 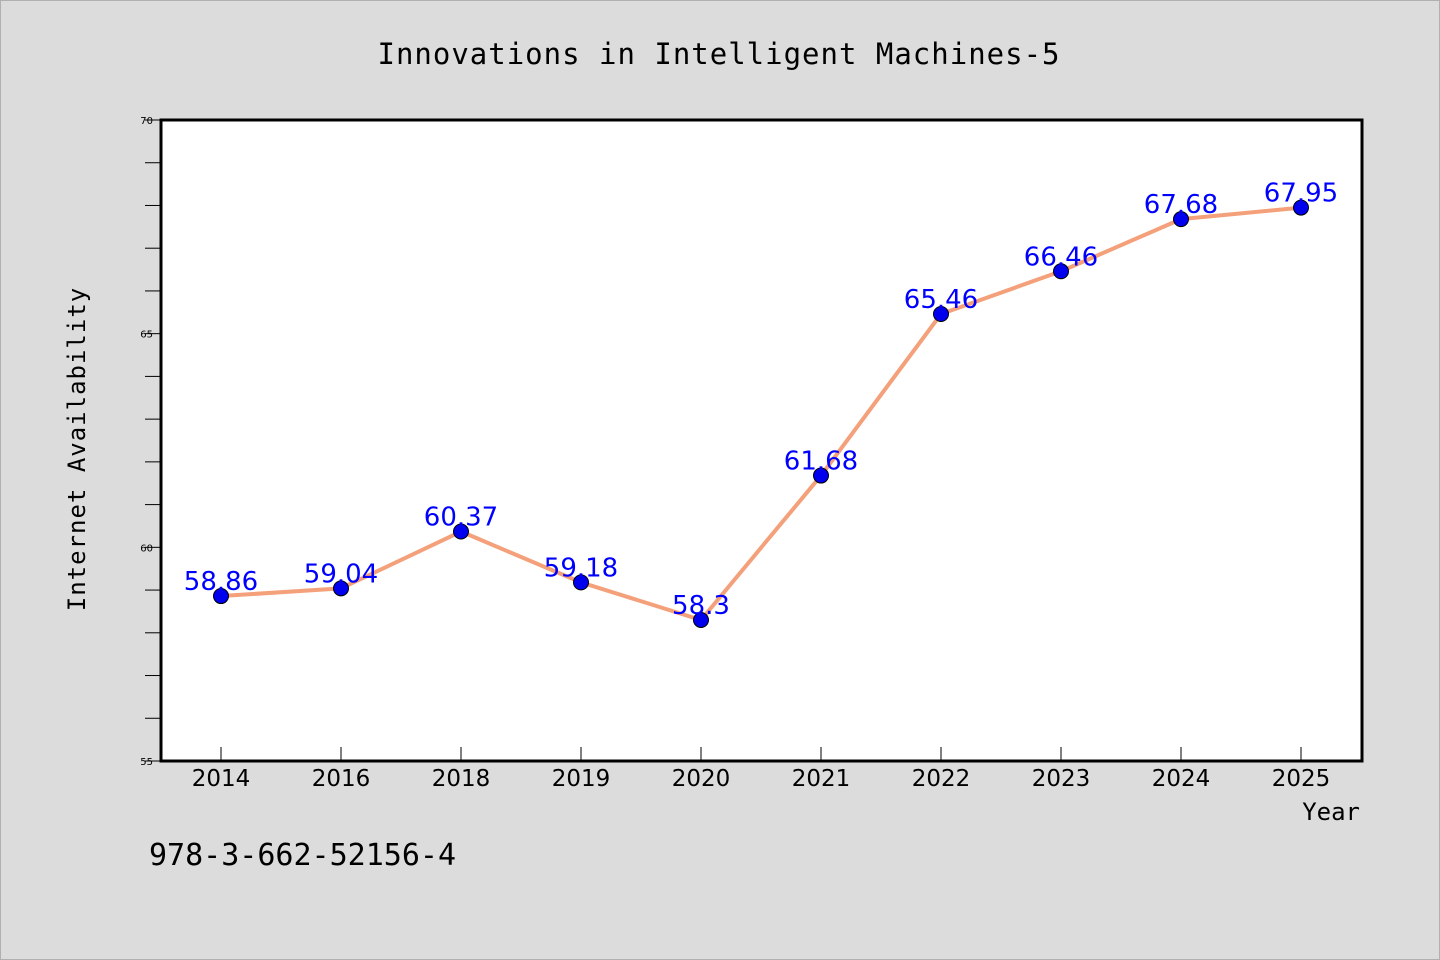 I want to click on y-axis: 55 60 65 70, so click(x=150, y=442).